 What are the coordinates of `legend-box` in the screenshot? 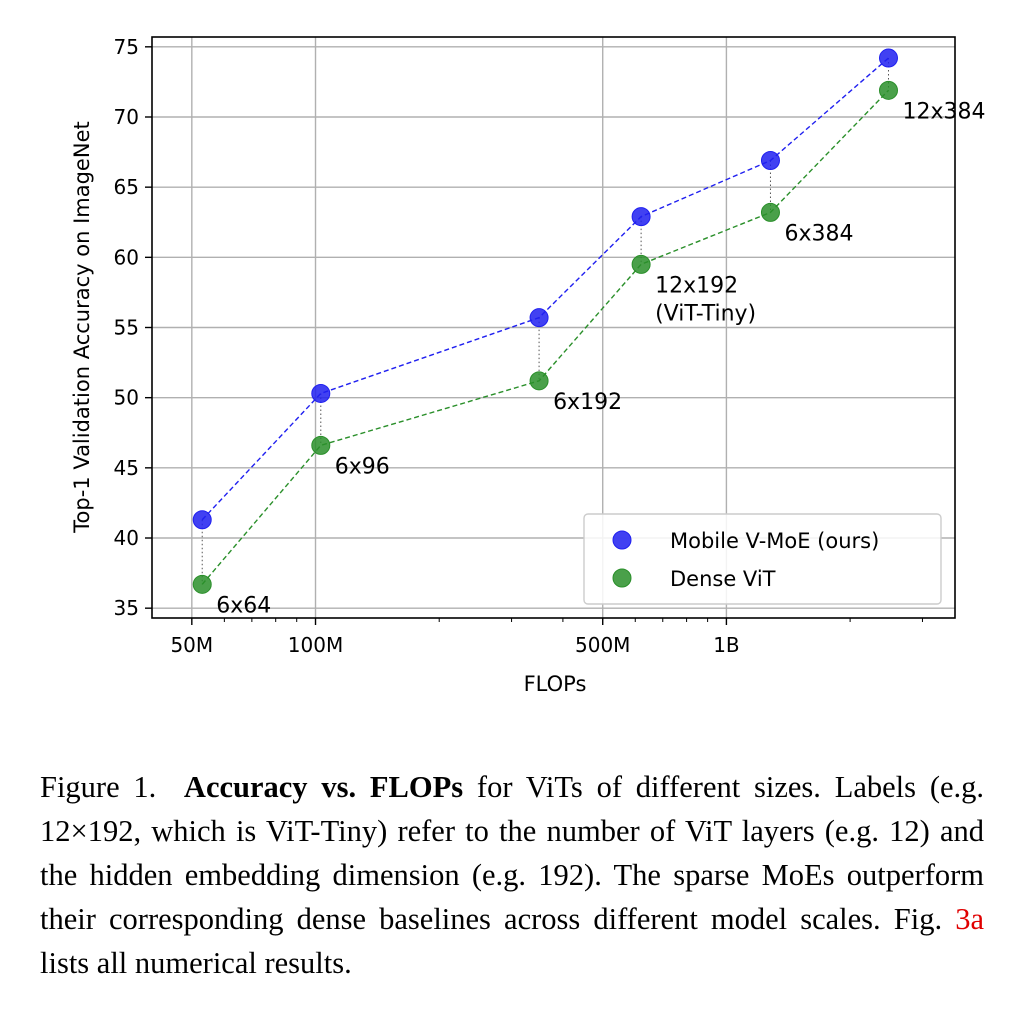 It's located at (762, 559).